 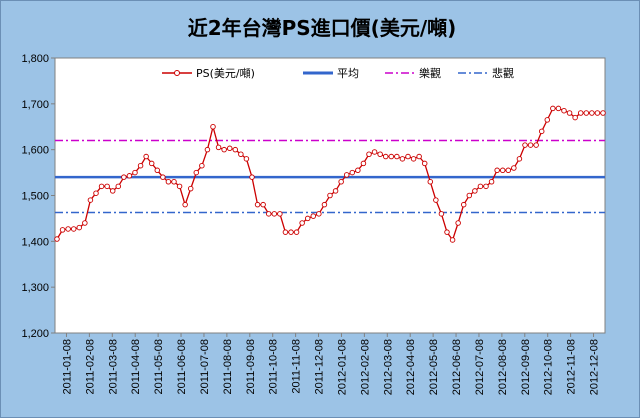 What do you see at coordinates (225, 73) in the screenshot?
I see `legend-series-label: PS(美元/噸)` at bounding box center [225, 73].